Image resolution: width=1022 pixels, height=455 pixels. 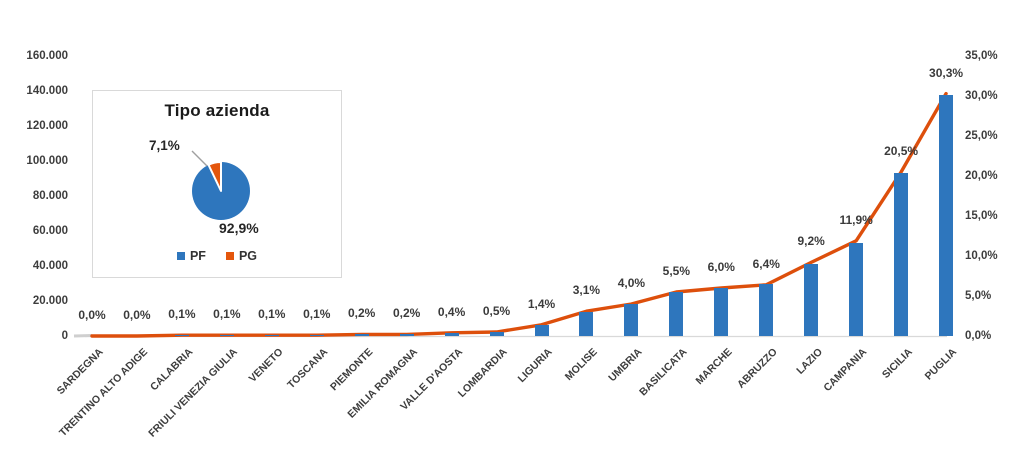 I want to click on line-lead-segment, so click(x=83, y=336).